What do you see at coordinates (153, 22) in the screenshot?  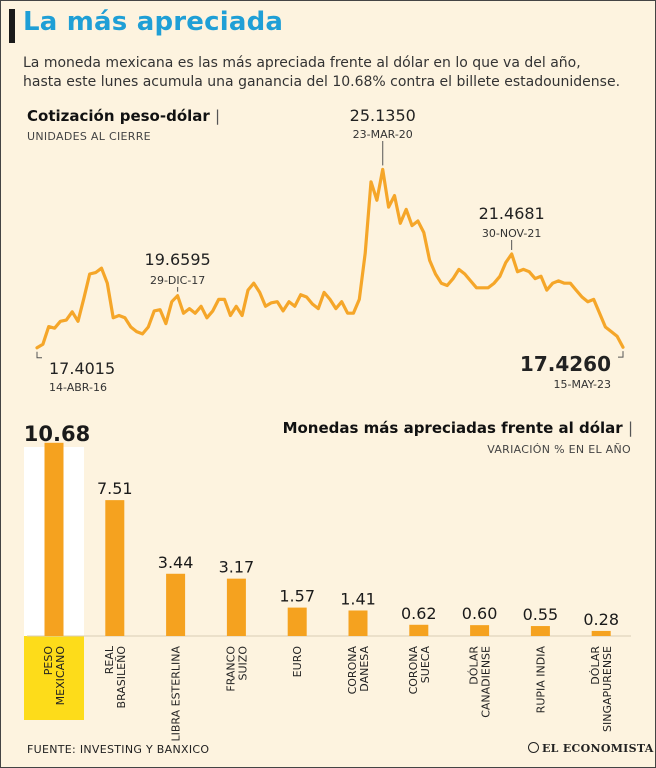 I see `page-title: La más apreciada` at bounding box center [153, 22].